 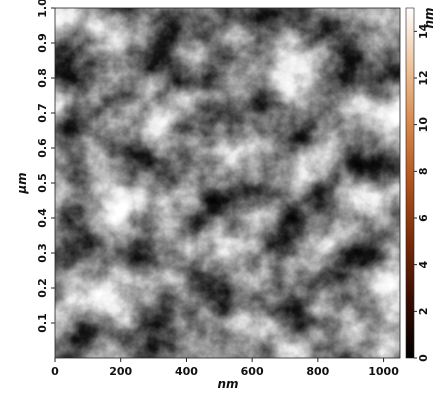 What do you see at coordinates (422, 192) in the screenshot?
I see `colorbar-ticks: 0 2 4 6 8 10 12 14` at bounding box center [422, 192].